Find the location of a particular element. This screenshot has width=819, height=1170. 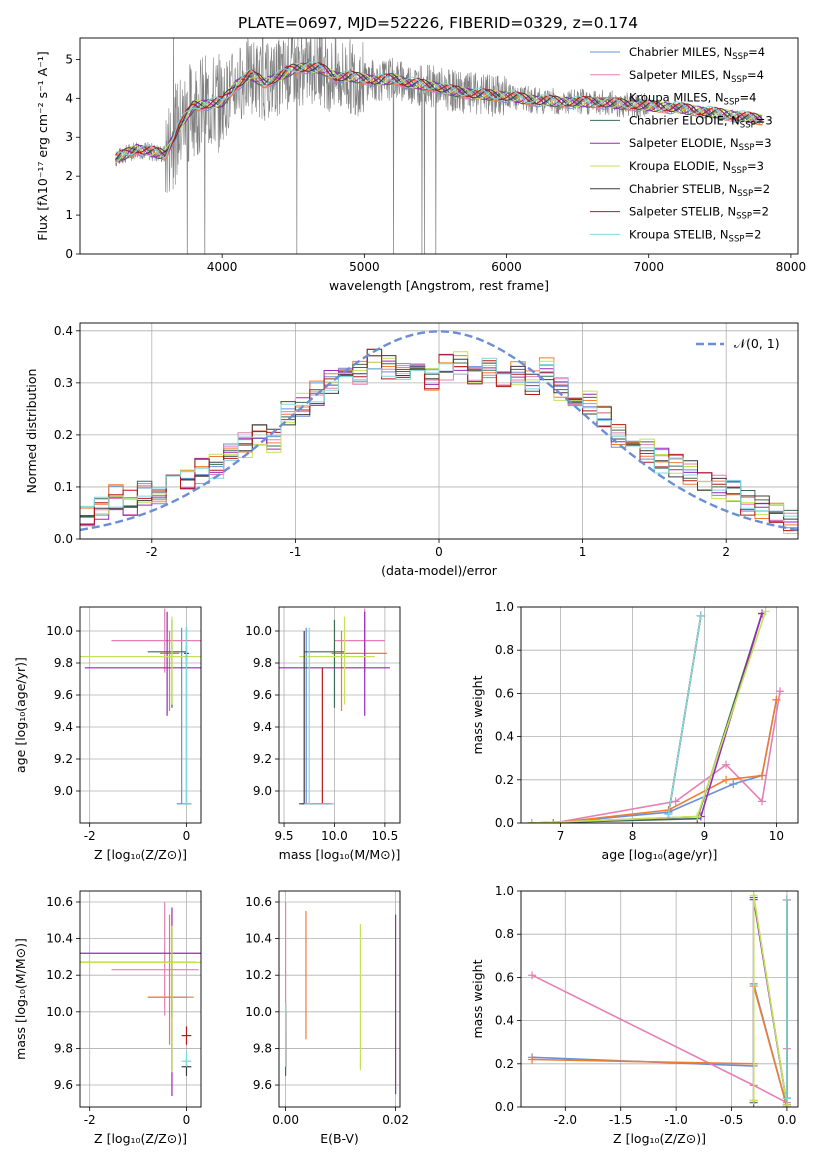

histogram-salpeter_miles is located at coordinates (439, 444).